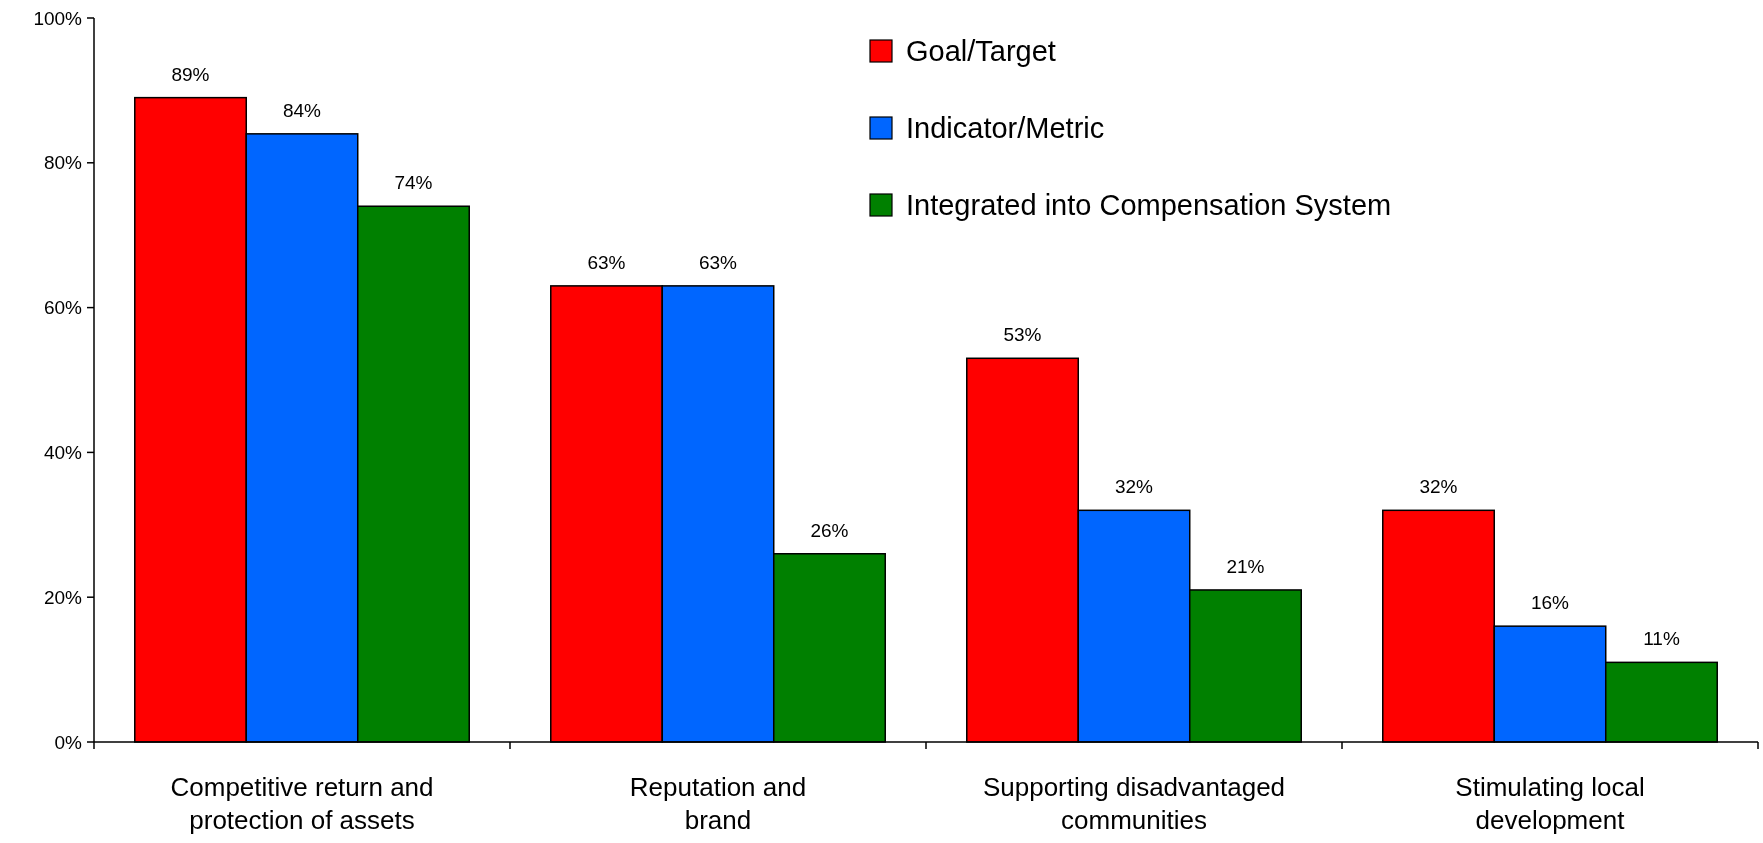 The width and height of the screenshot is (1763, 843). I want to click on data-label: 26%, so click(829, 530).